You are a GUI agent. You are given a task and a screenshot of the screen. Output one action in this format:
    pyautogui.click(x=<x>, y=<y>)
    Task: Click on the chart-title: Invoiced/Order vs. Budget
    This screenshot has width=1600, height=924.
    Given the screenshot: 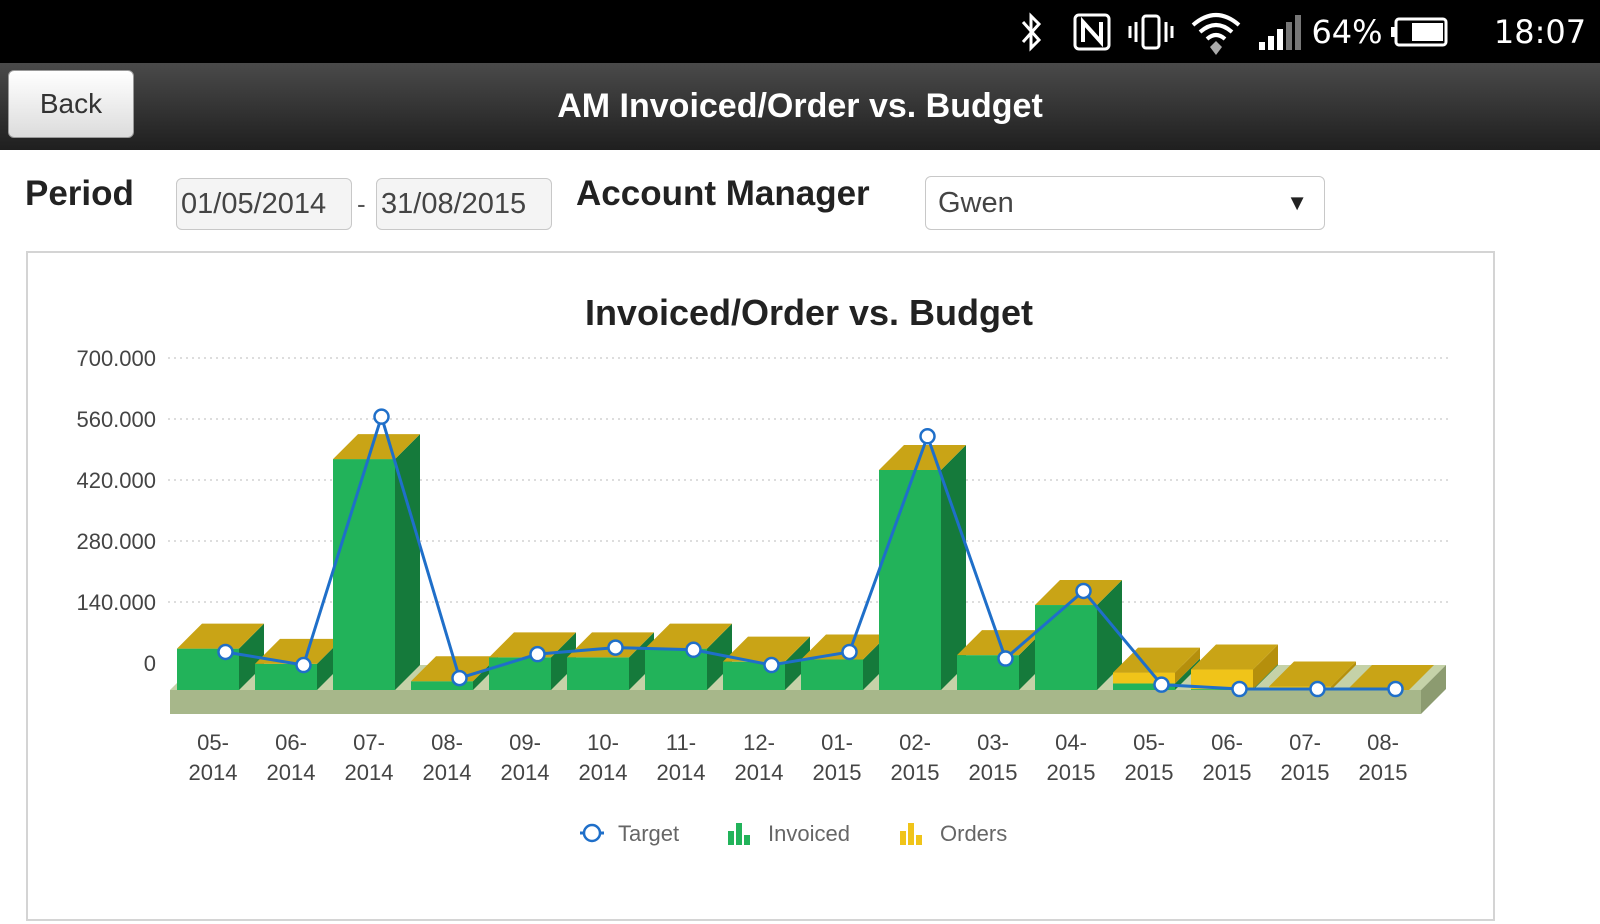 What is the action you would take?
    pyautogui.click(x=809, y=312)
    